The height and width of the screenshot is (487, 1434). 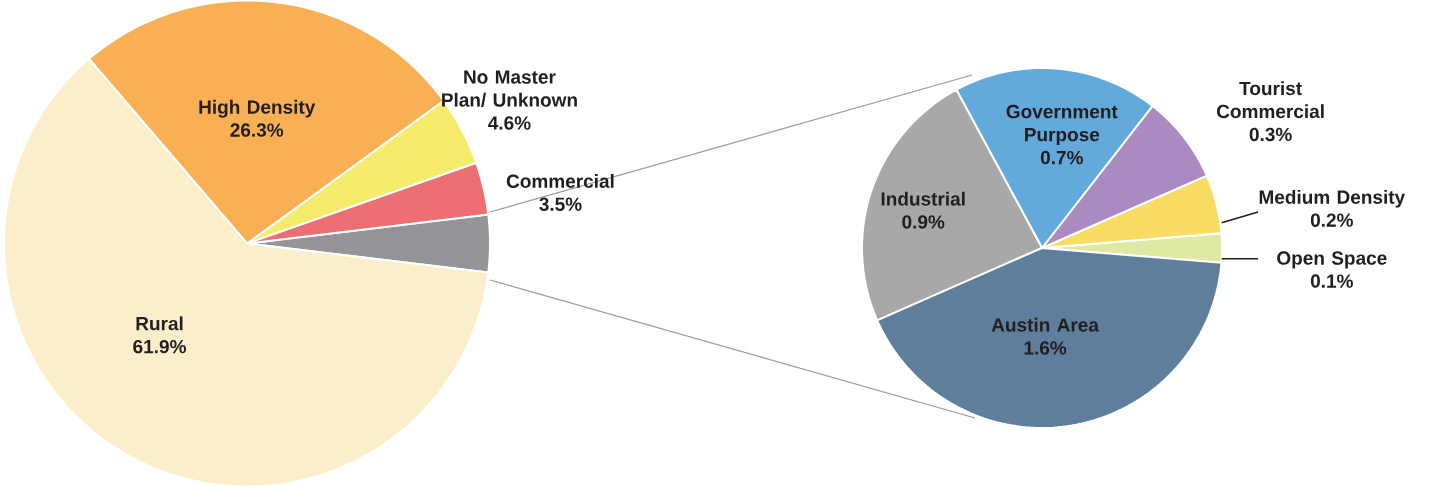 What do you see at coordinates (1270, 134) in the screenshot?
I see `data-label: 0.3%` at bounding box center [1270, 134].